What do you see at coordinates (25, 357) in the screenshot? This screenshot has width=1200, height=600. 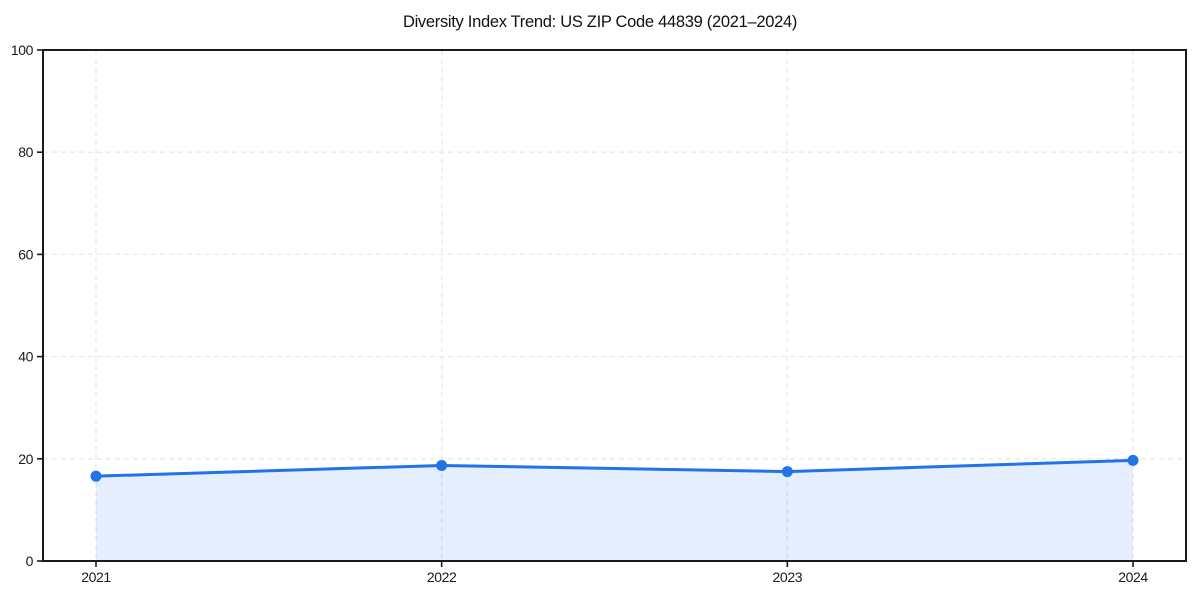 I see `y-tick-label-40: 40` at bounding box center [25, 357].